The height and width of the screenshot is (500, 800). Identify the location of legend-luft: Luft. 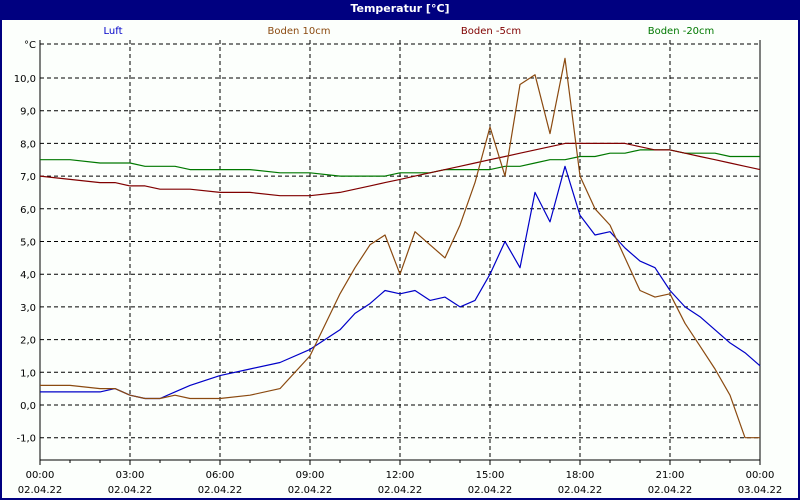
(113, 31).